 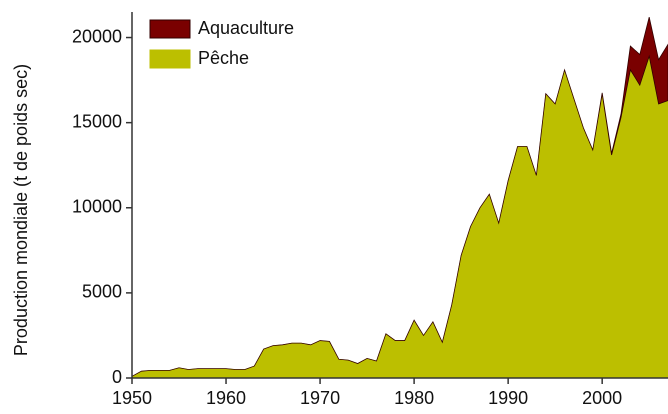 What do you see at coordinates (414, 398) in the screenshot?
I see `x-tick-label: 1980` at bounding box center [414, 398].